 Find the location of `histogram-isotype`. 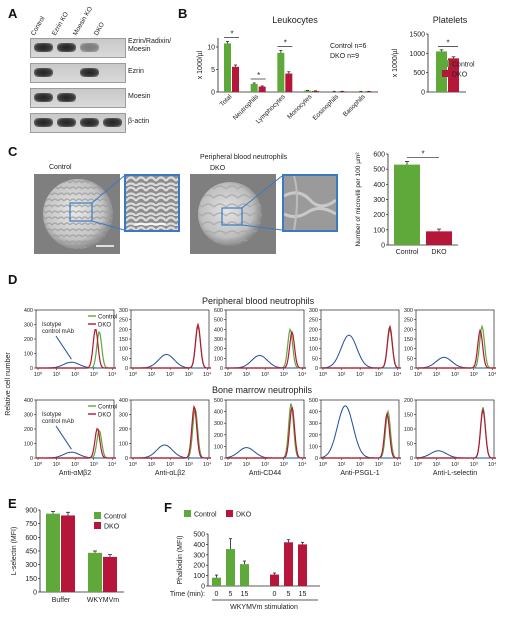

histogram-isotype is located at coordinates (361, 432).